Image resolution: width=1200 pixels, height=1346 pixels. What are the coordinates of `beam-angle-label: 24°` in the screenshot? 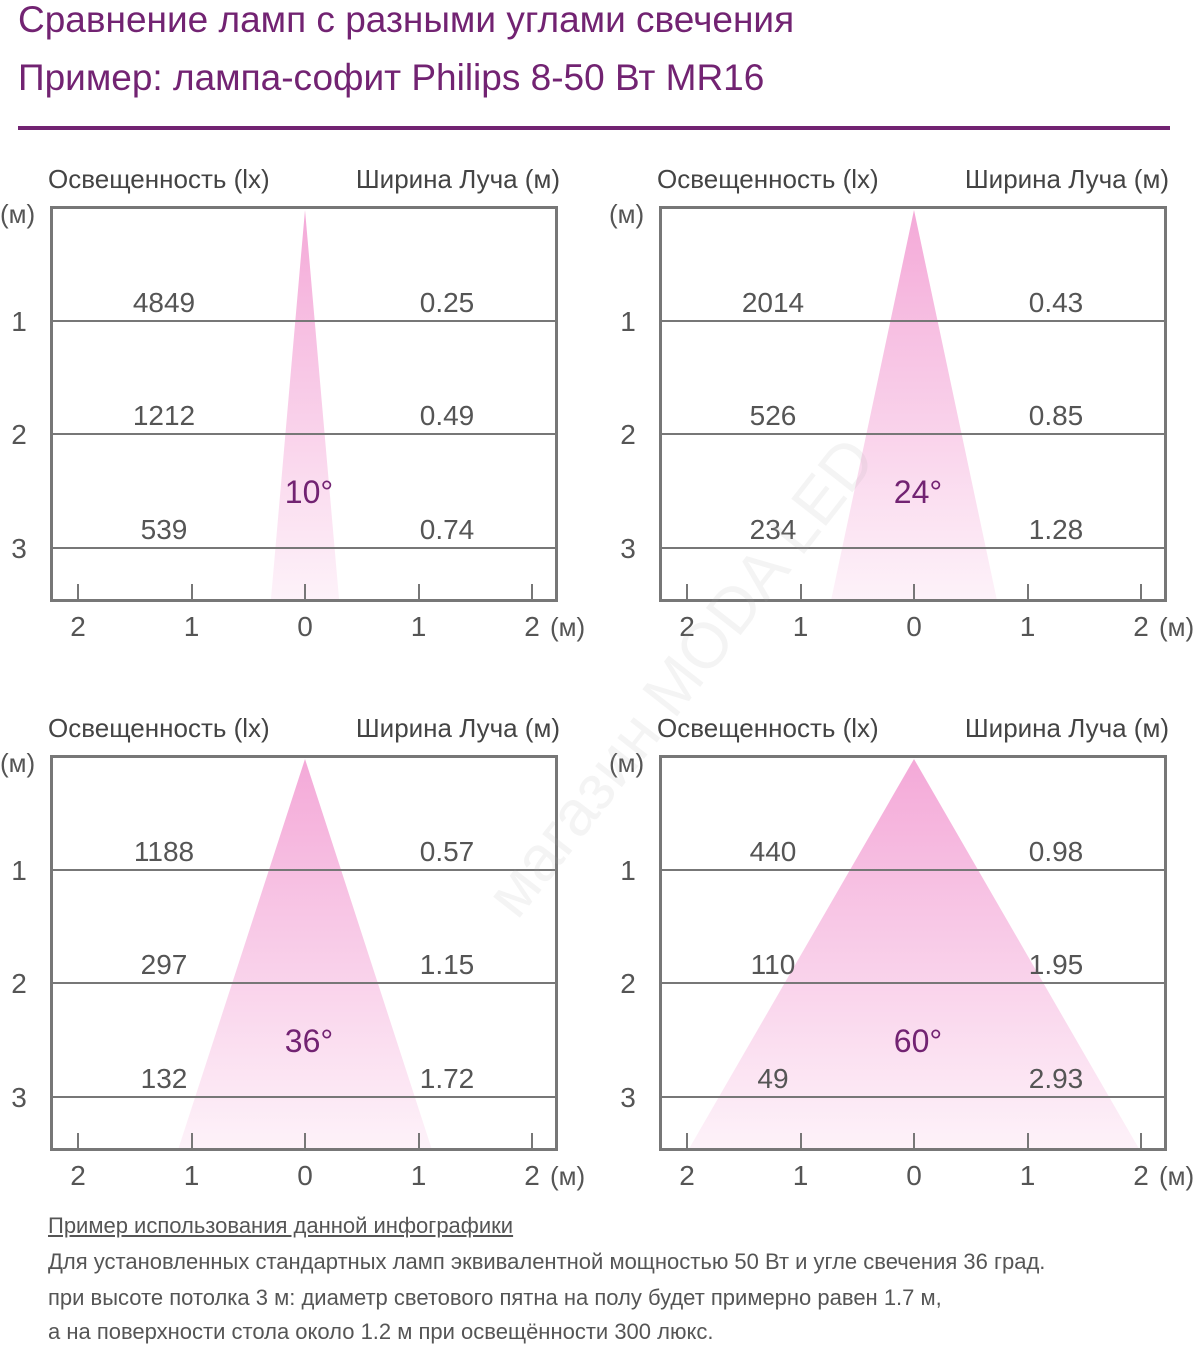 It's located at (918, 492).